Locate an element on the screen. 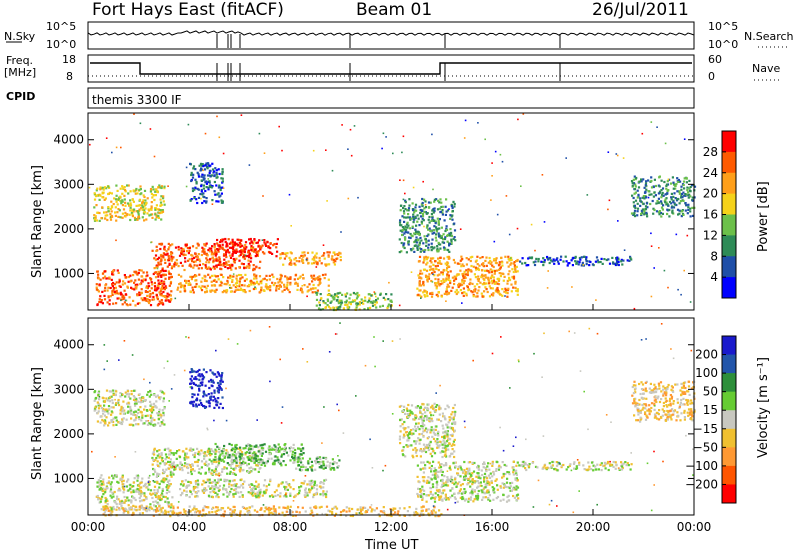 This screenshot has width=800, height=554. nsearch-tick-bottom: 10^0 is located at coordinates (723, 44).